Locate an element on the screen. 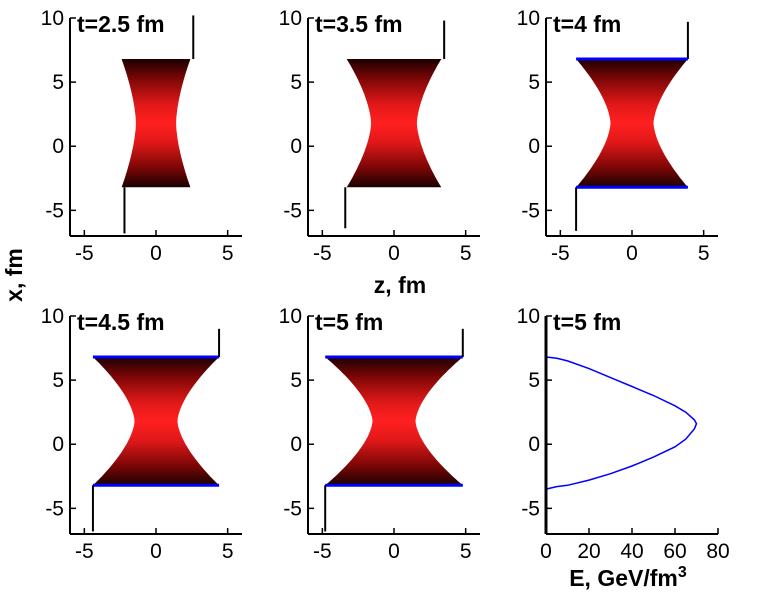 This screenshot has height=602, width=763. x-axis-title: E, GeV/fm3 is located at coordinates (628, 577).